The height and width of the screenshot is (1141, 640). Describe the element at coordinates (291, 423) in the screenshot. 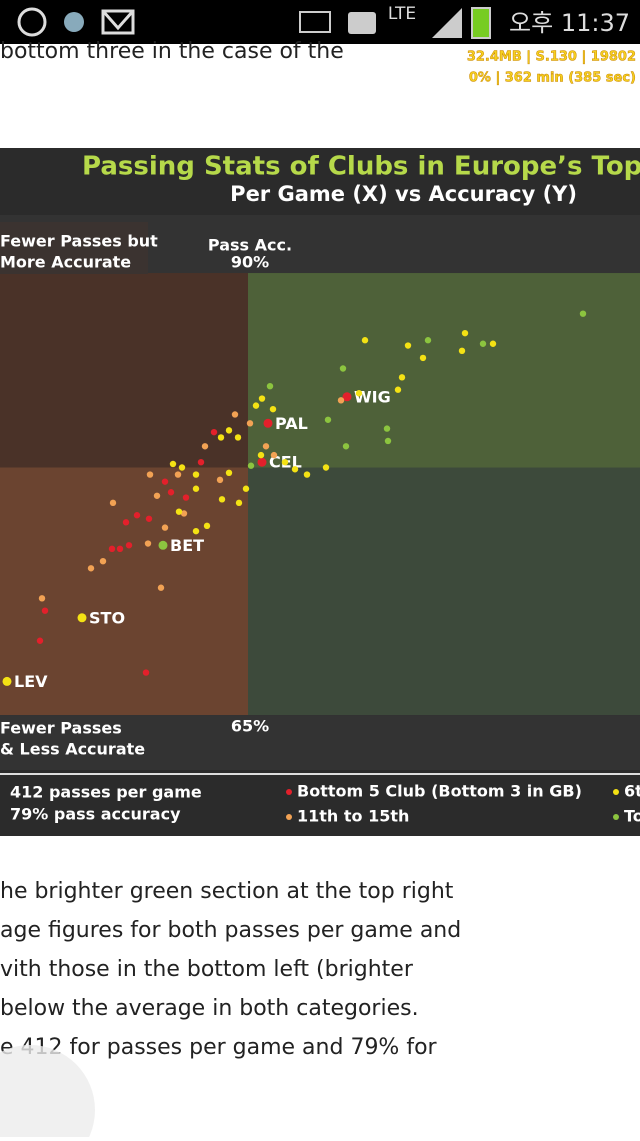

I see `point-label: PAL` at that location.